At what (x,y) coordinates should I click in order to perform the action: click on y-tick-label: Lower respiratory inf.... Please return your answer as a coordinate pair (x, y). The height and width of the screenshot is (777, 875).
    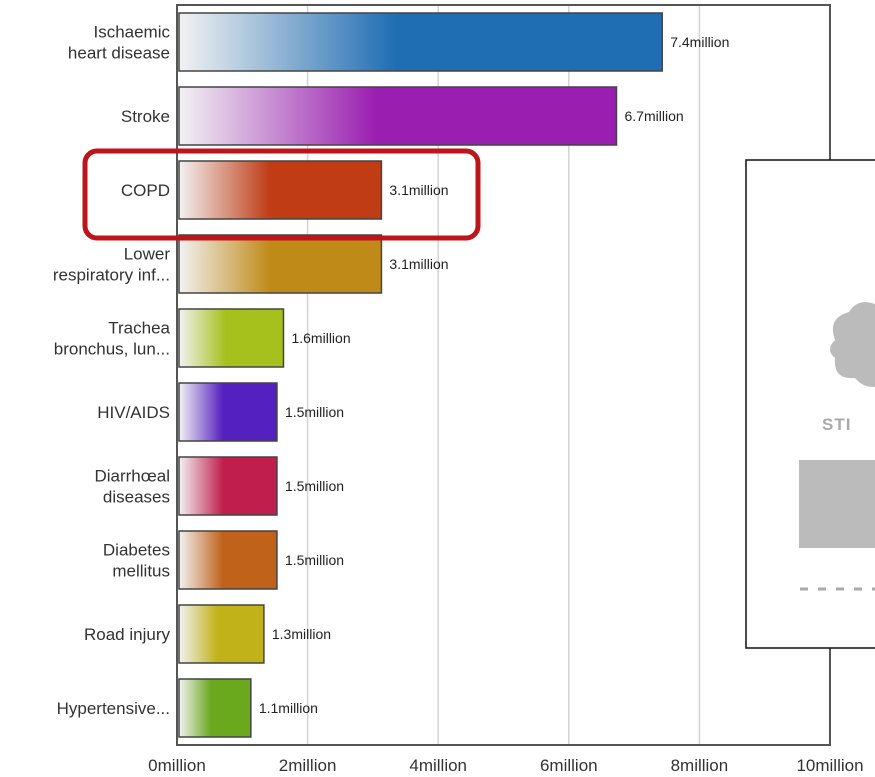
    Looking at the image, I should click on (111, 265).